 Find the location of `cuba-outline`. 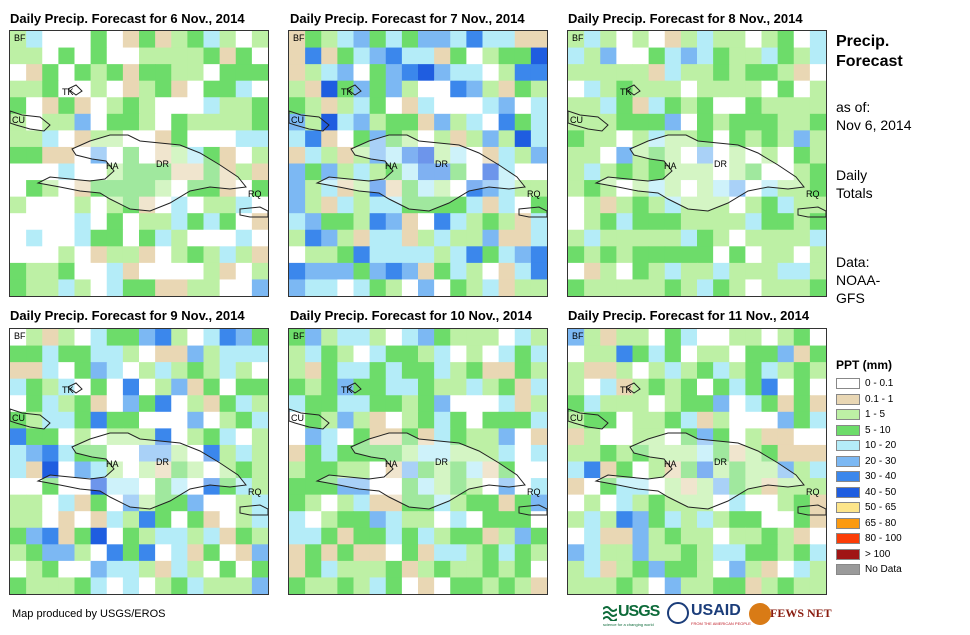

cuba-outline is located at coordinates (309, 121).